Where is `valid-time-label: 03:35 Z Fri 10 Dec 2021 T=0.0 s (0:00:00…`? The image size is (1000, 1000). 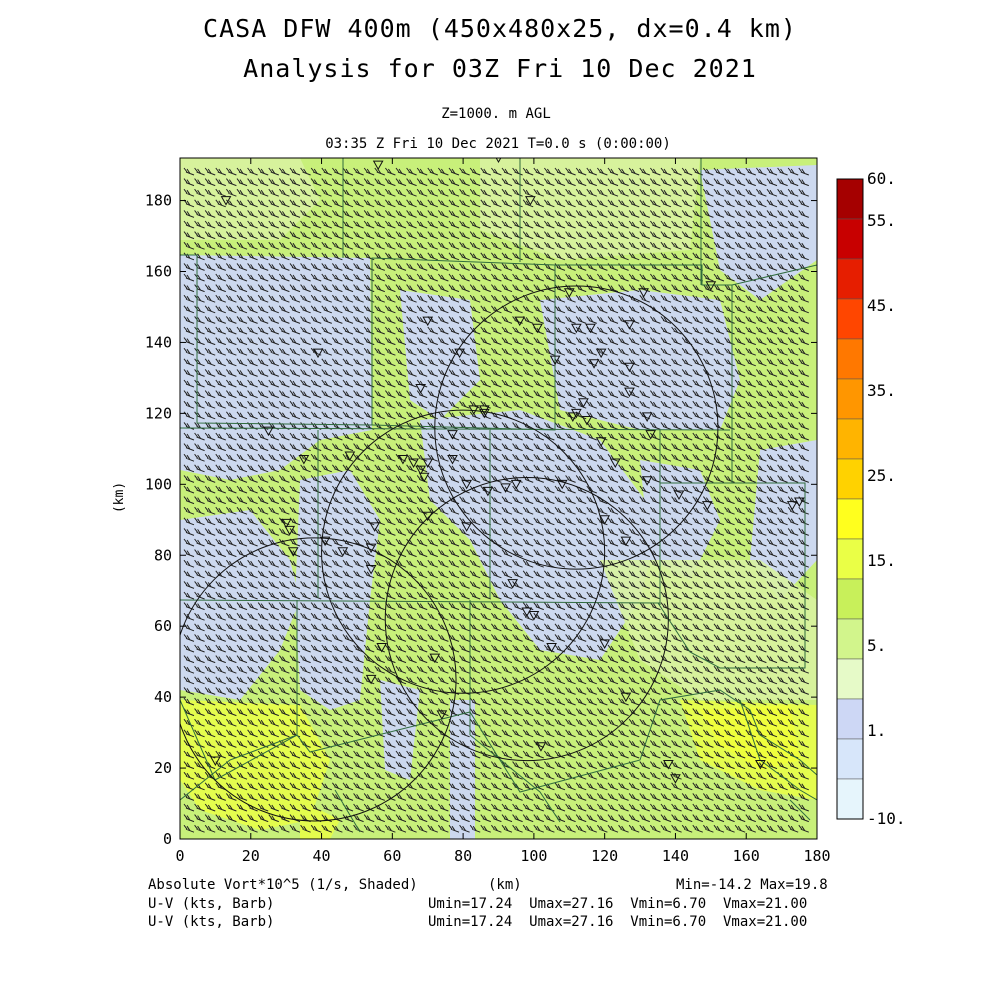 valid-time-label: 03:35 Z Fri 10 Dec 2021 T=0.0 s (0:00:00… is located at coordinates (498, 144).